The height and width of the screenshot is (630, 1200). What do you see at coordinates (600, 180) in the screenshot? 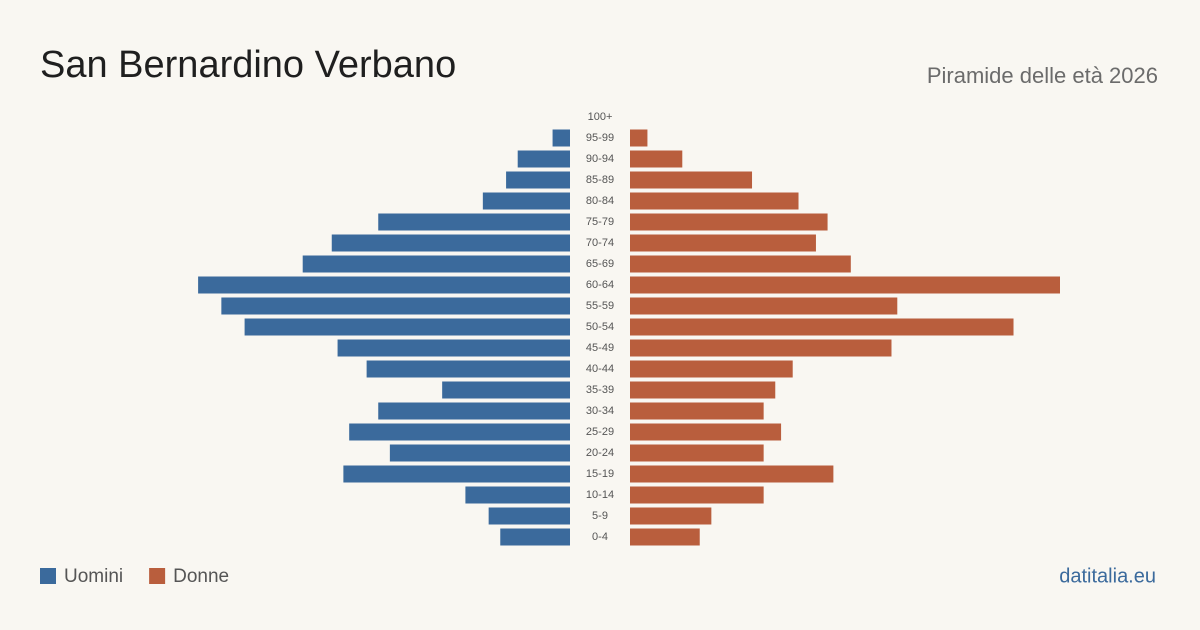
I see `age-label: 85-89` at bounding box center [600, 180].